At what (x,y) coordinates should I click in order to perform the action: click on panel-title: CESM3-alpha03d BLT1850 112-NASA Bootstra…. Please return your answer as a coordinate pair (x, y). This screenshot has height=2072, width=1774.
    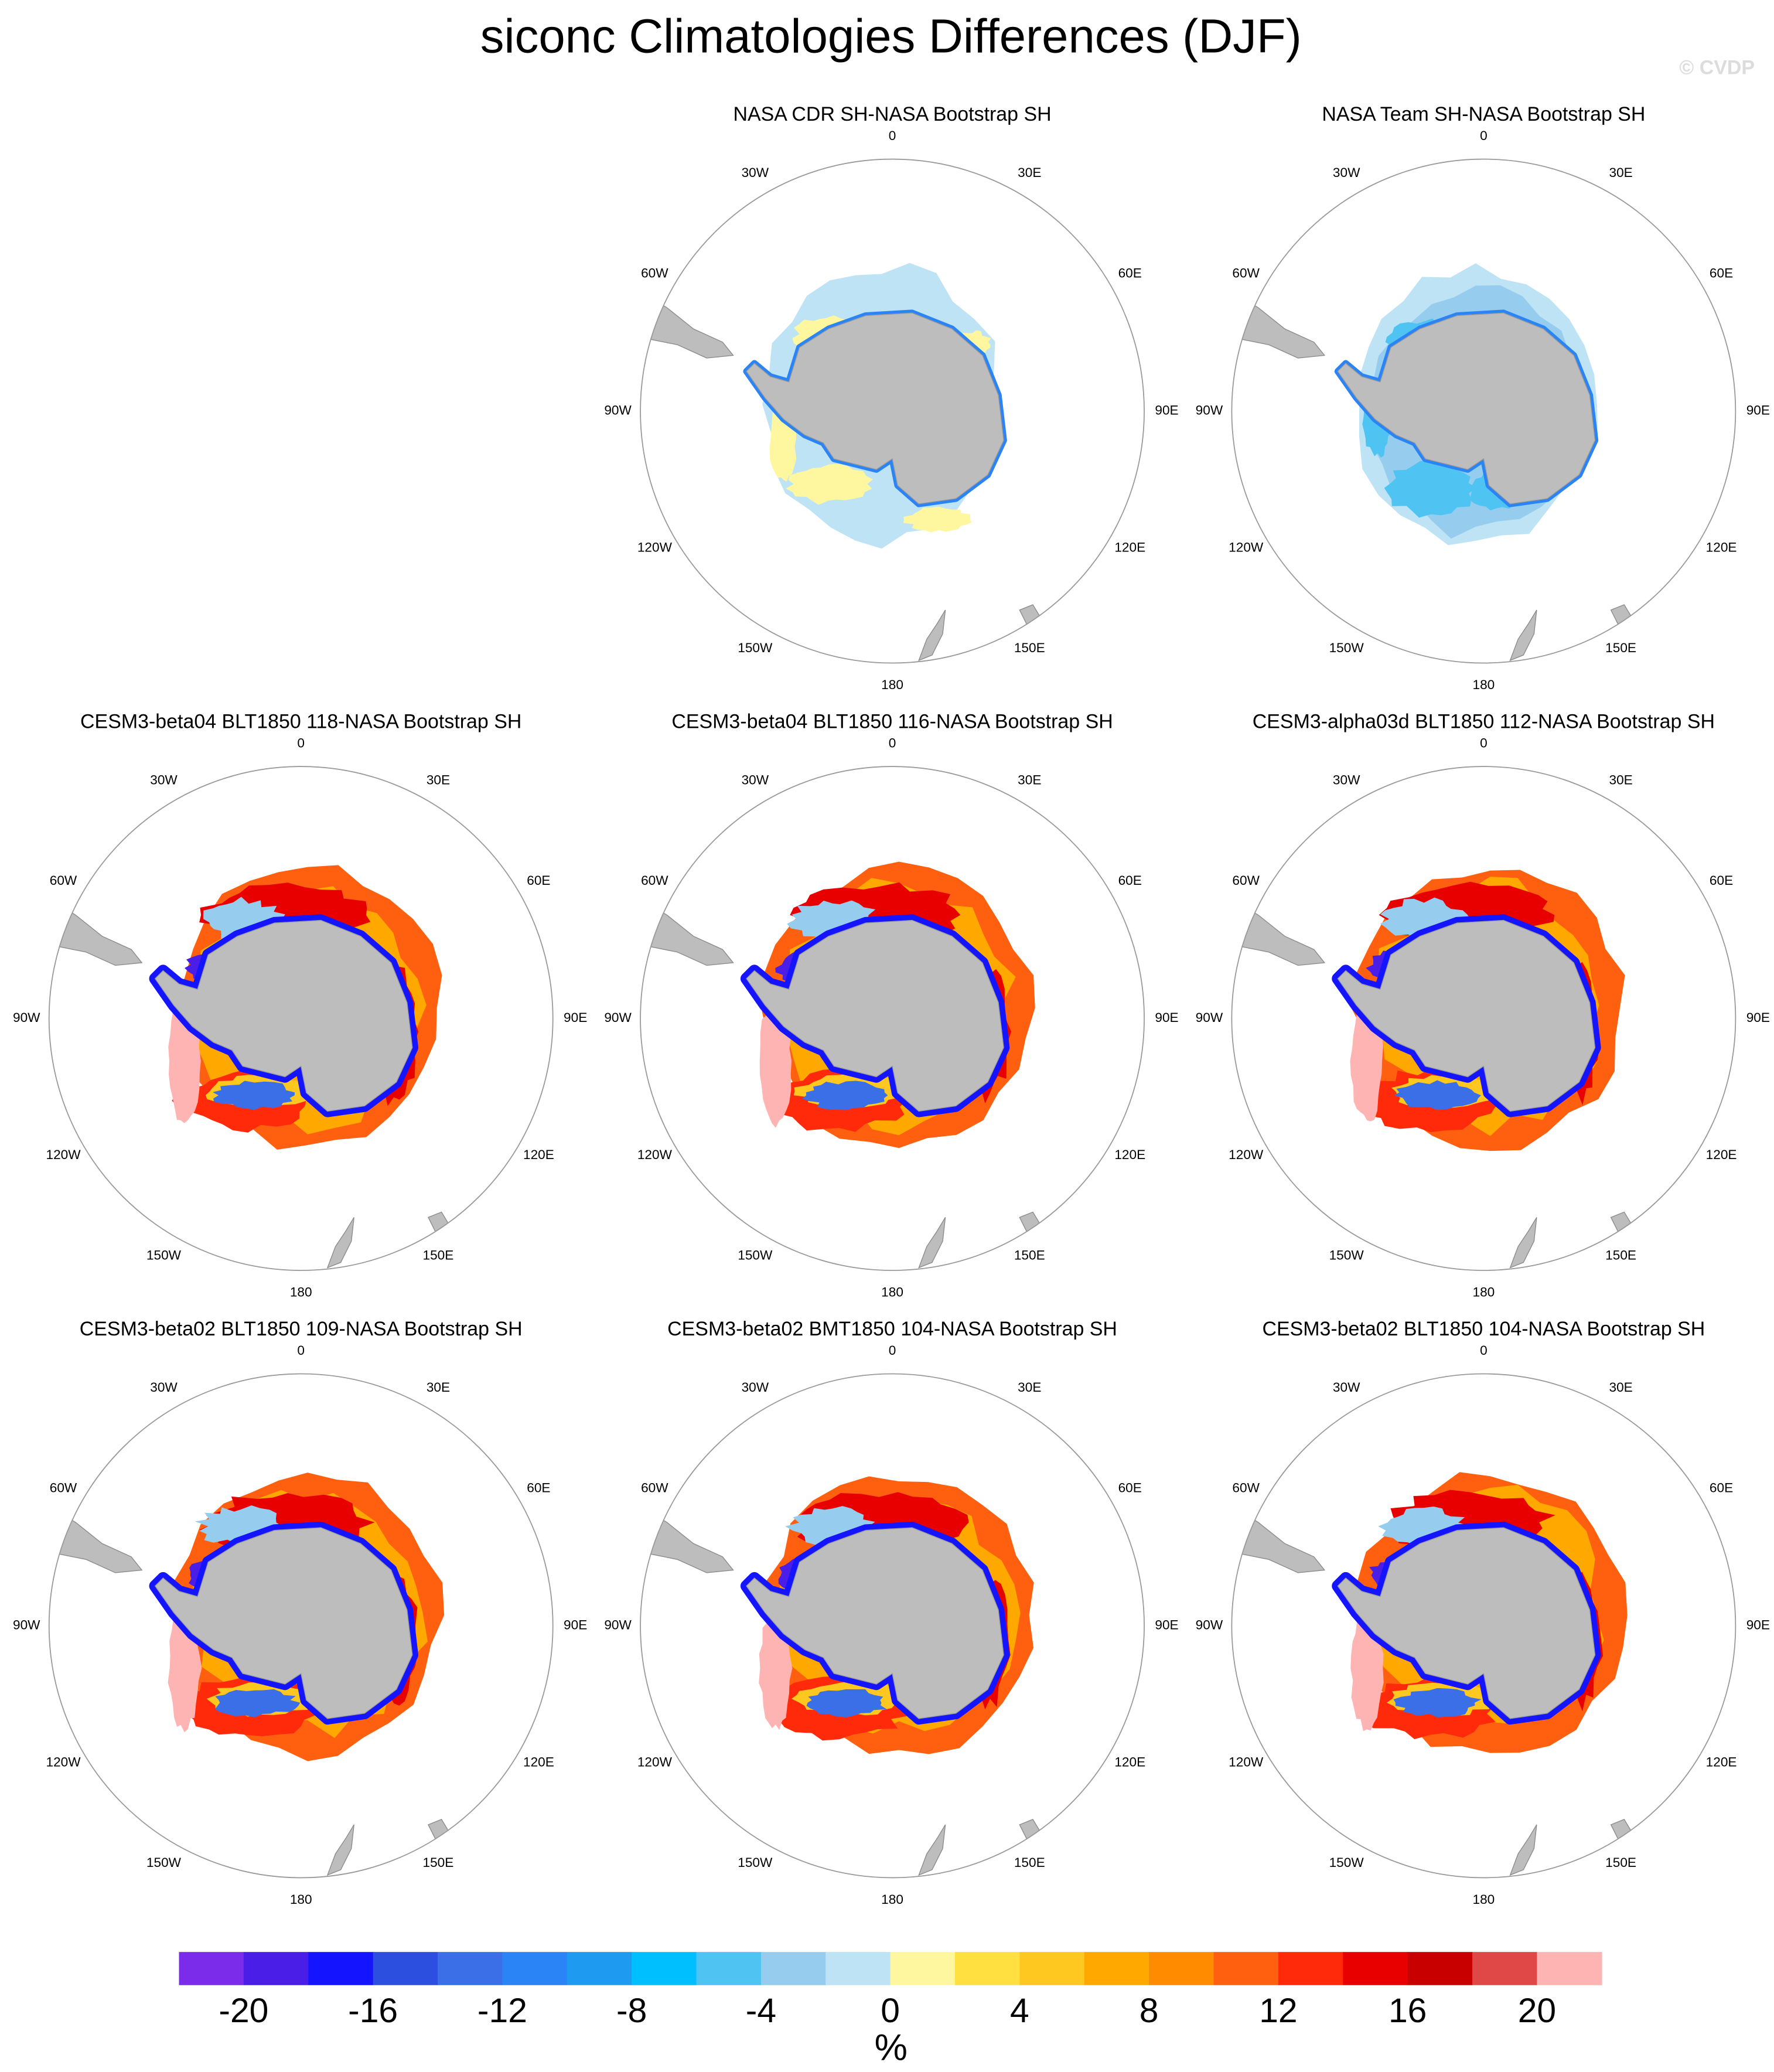
    Looking at the image, I should click on (1484, 721).